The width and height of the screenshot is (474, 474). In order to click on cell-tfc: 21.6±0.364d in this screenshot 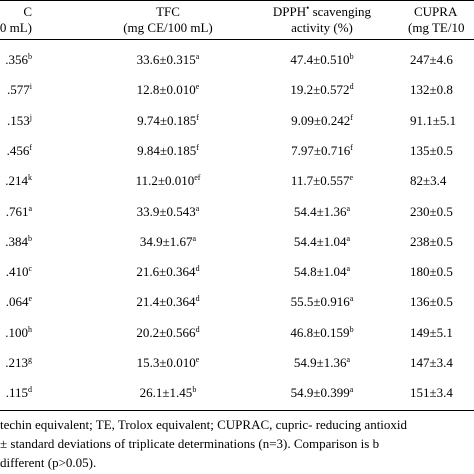, I will do `click(168, 272)`.